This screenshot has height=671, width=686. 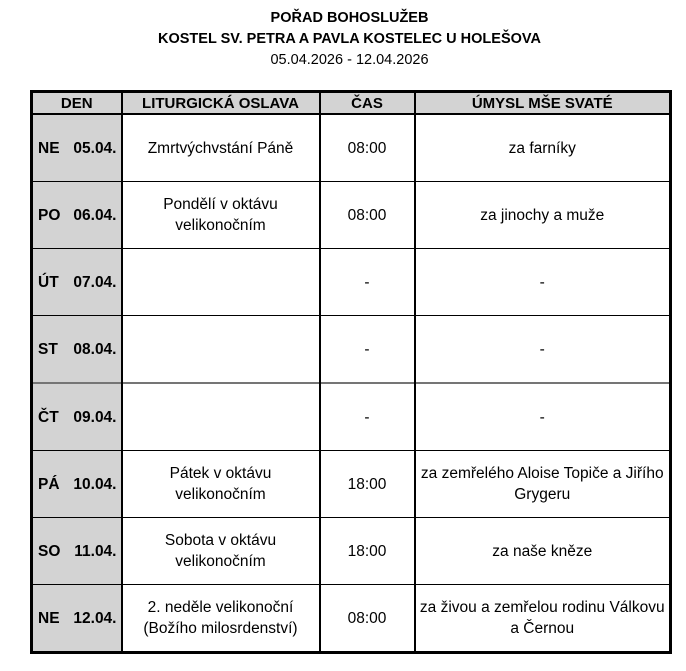 I want to click on day-date: 08.04., so click(x=95, y=349).